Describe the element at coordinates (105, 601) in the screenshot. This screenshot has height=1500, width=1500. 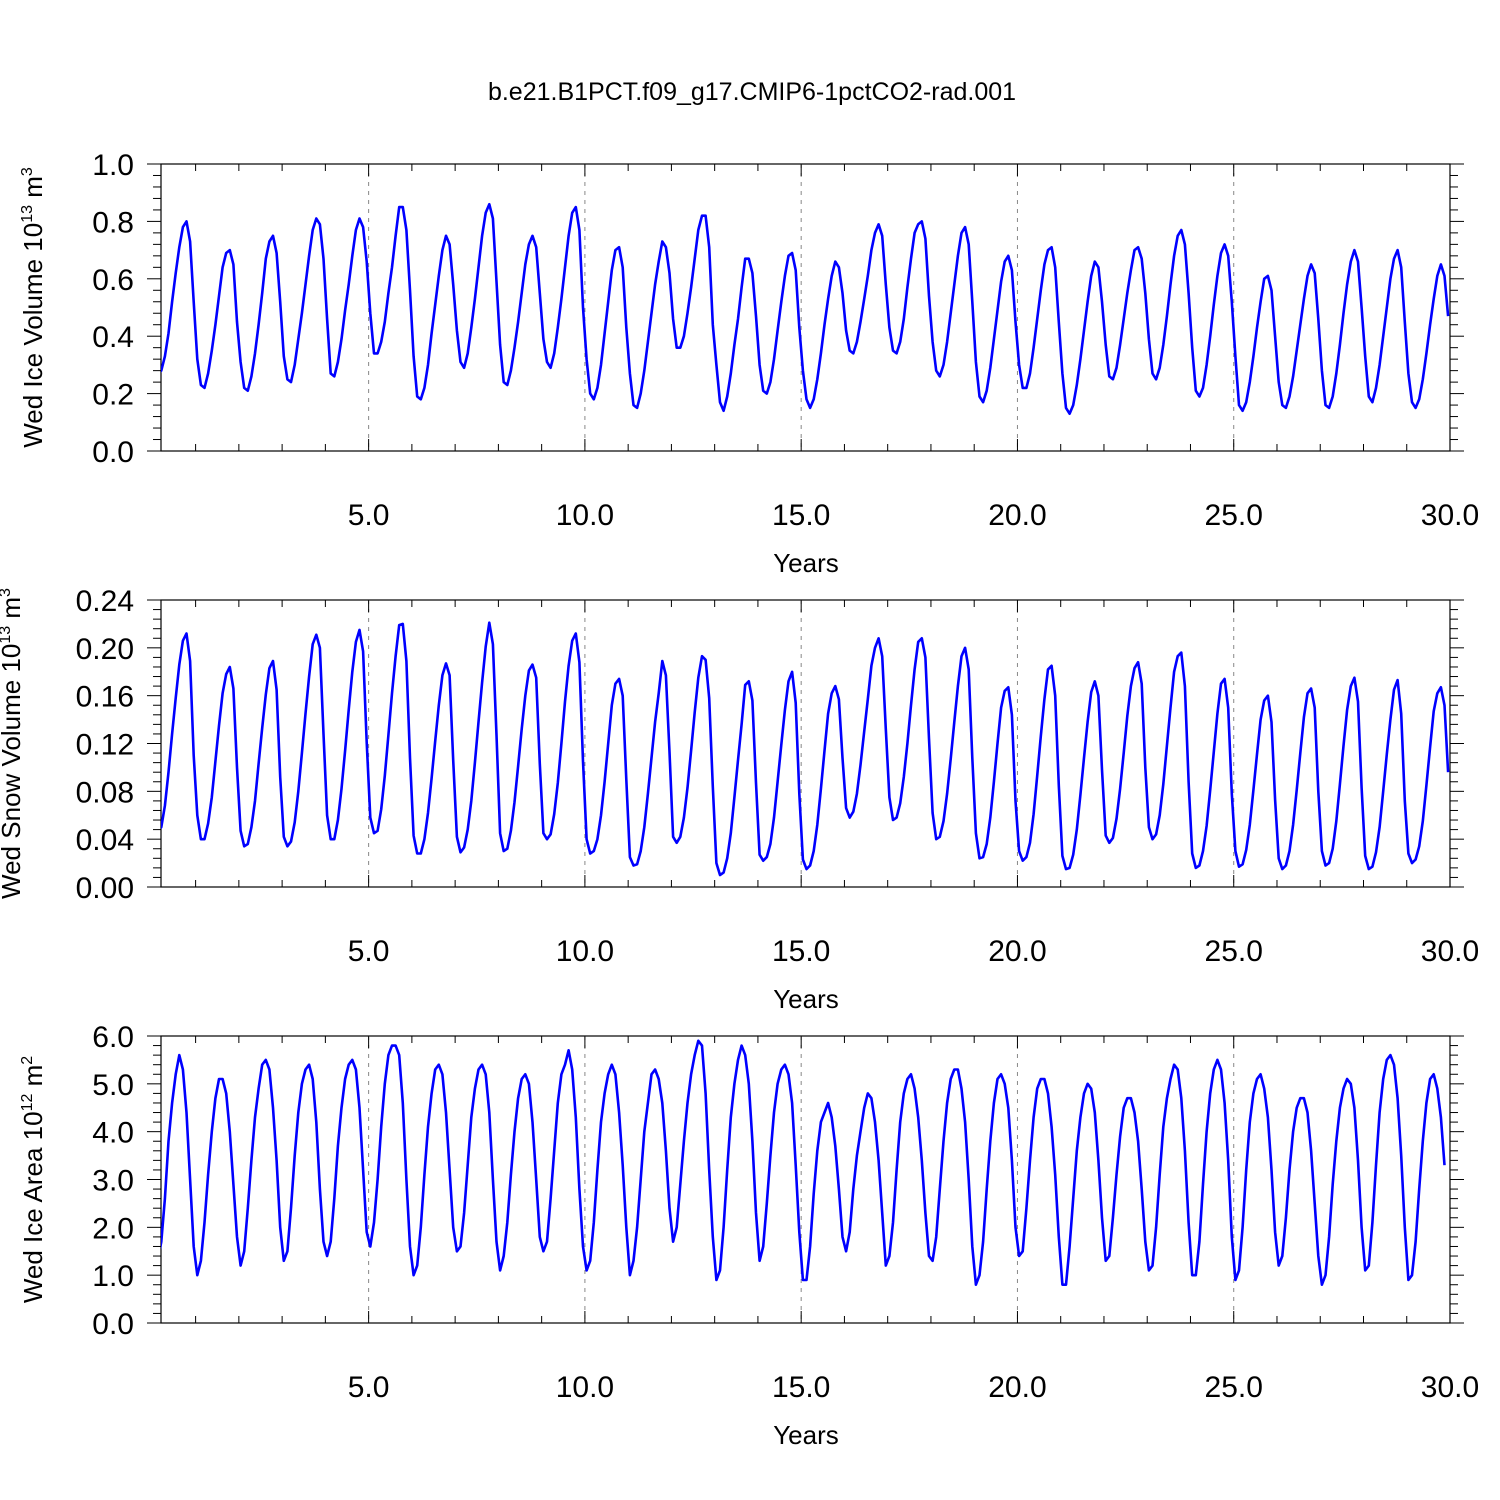
I see `y-tick-label: 0.24` at that location.